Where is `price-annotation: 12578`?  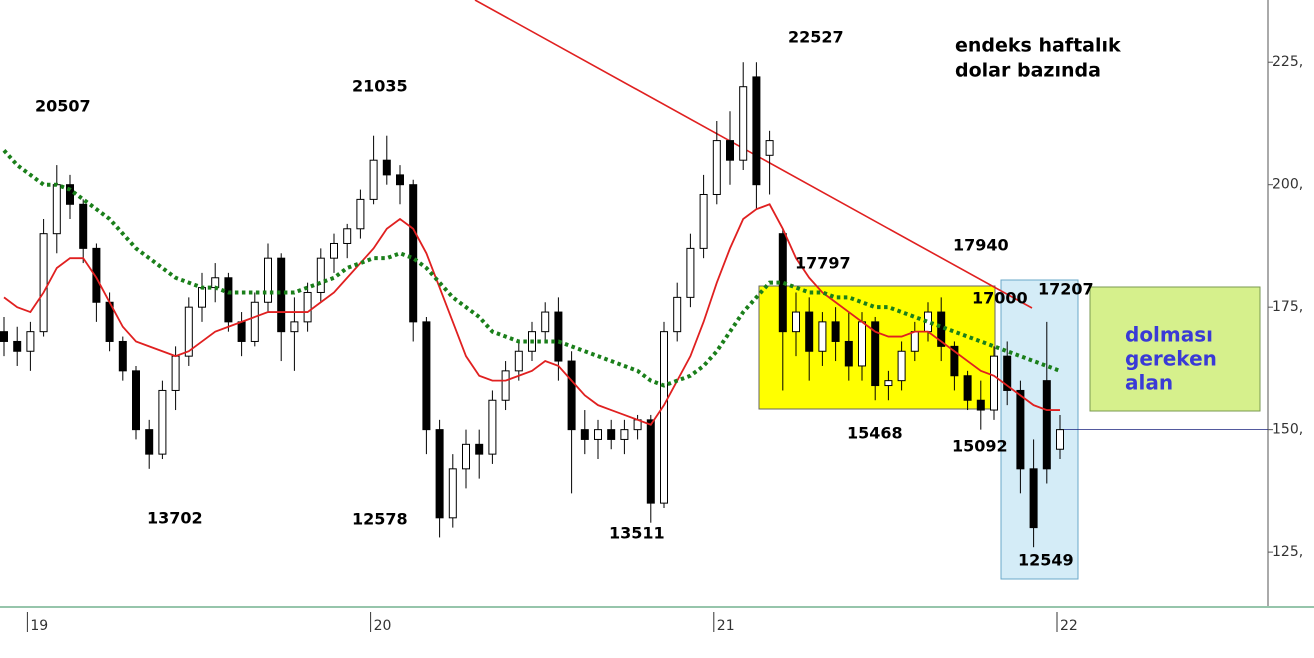
price-annotation: 12578 is located at coordinates (380, 519).